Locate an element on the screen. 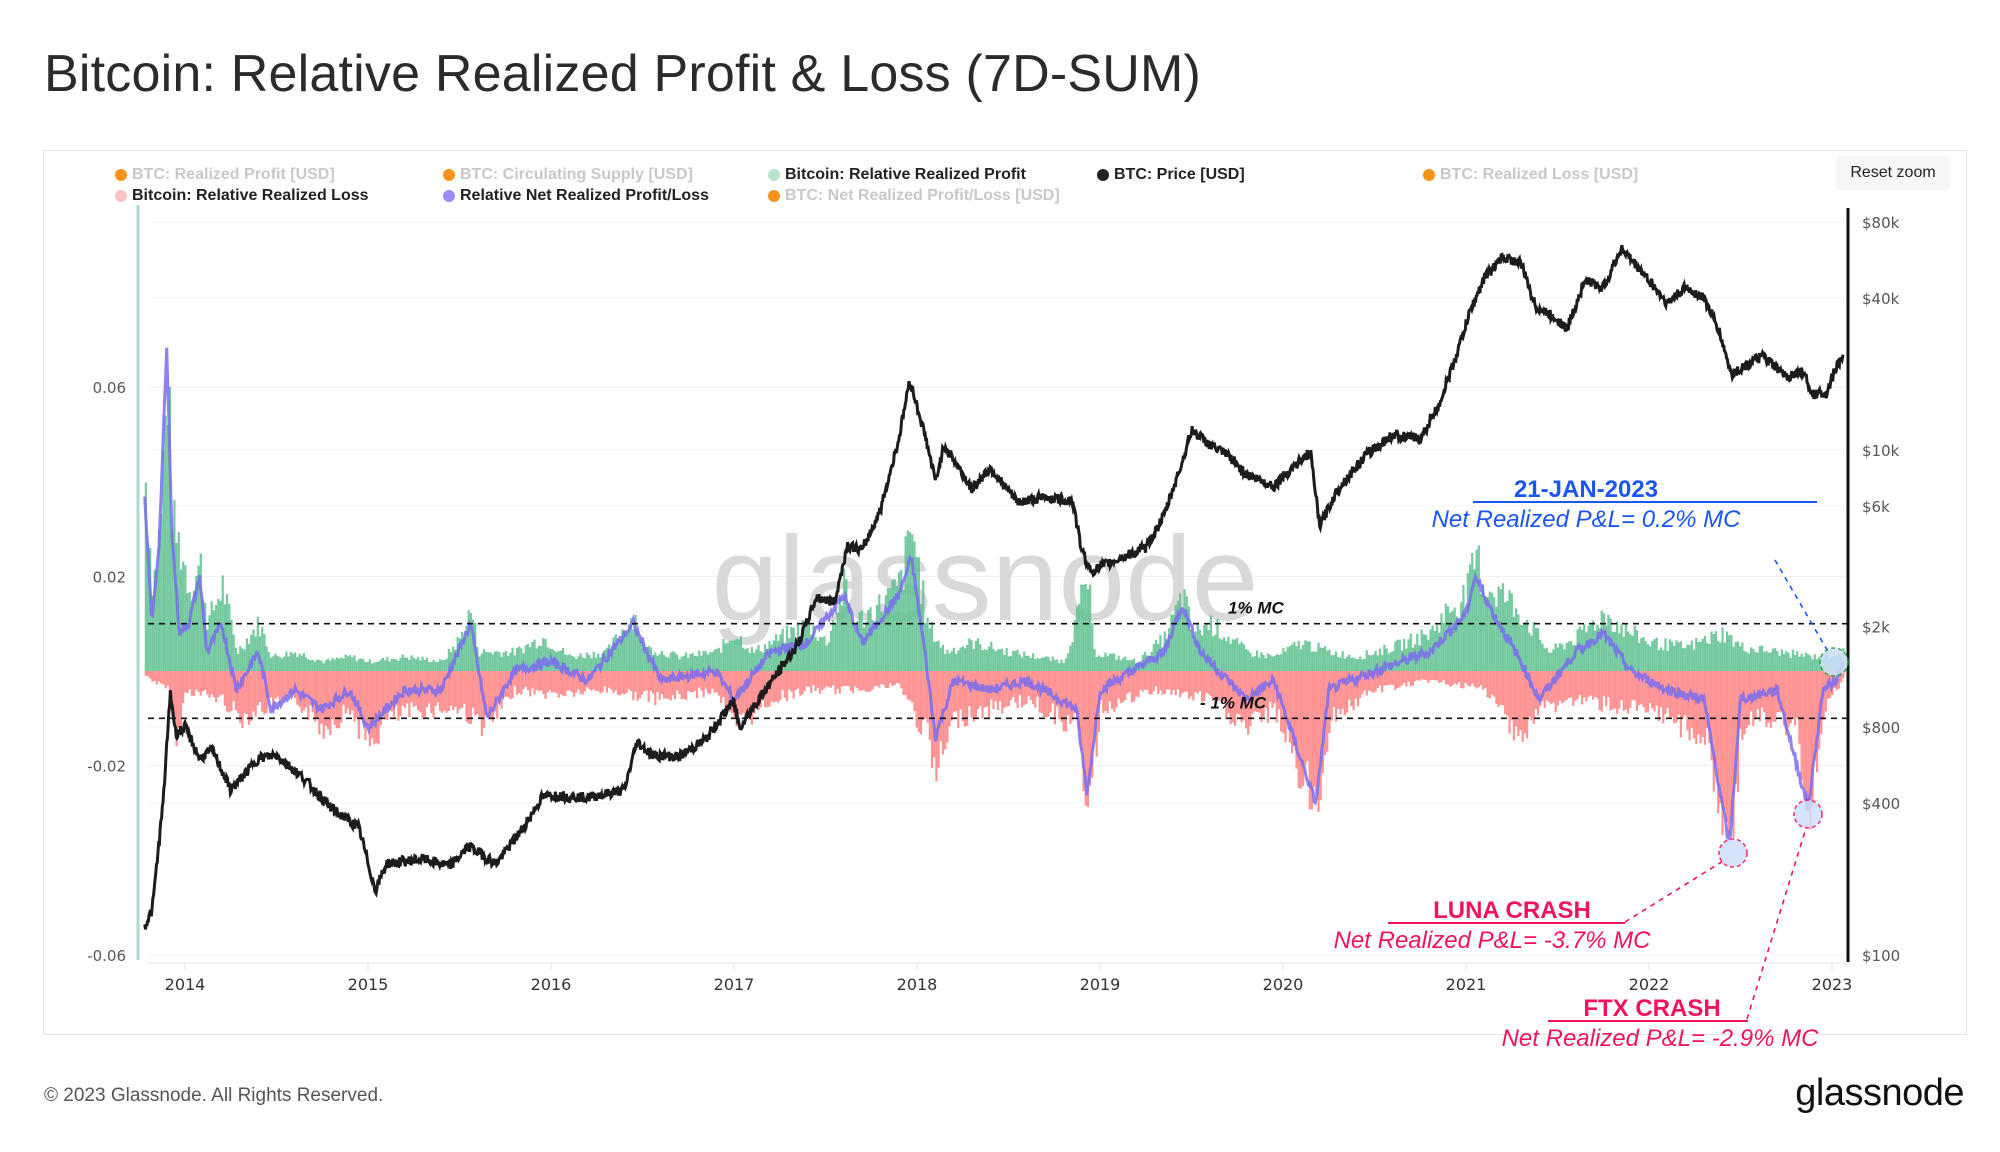 The height and width of the screenshot is (1152, 2000). legend-item-relative-realized-profit: Bitcoin: Relative Realized Profit is located at coordinates (897, 175).